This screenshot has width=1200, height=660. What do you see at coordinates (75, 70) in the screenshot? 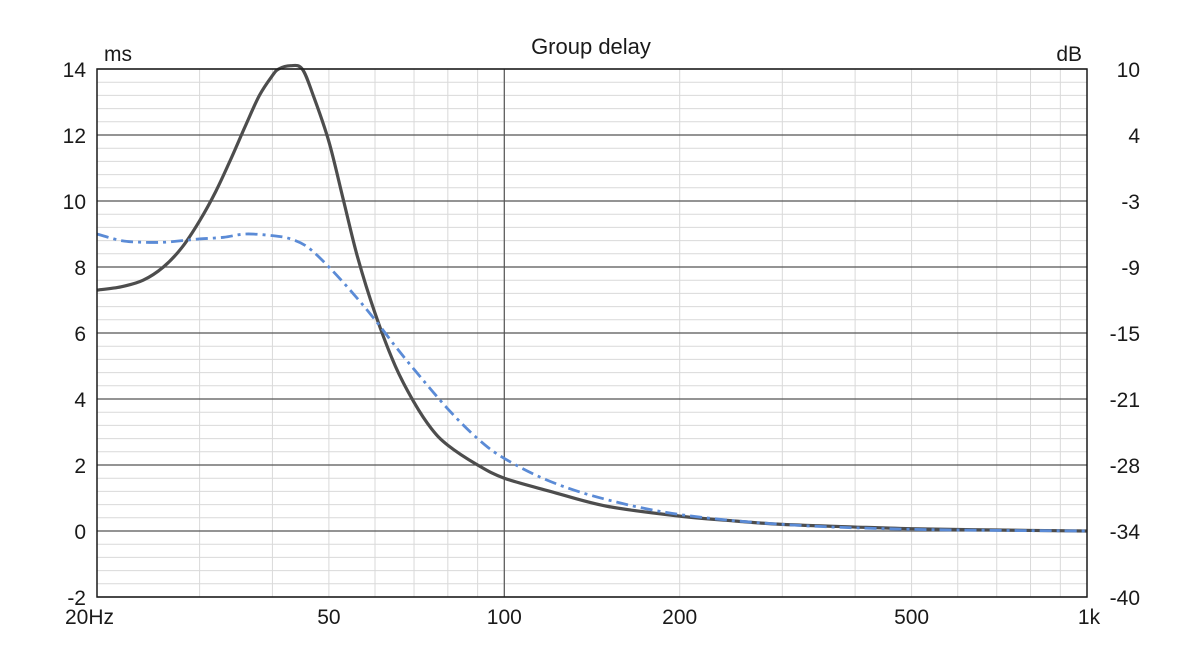
I see `y-tick-label-left: 14` at bounding box center [75, 70].